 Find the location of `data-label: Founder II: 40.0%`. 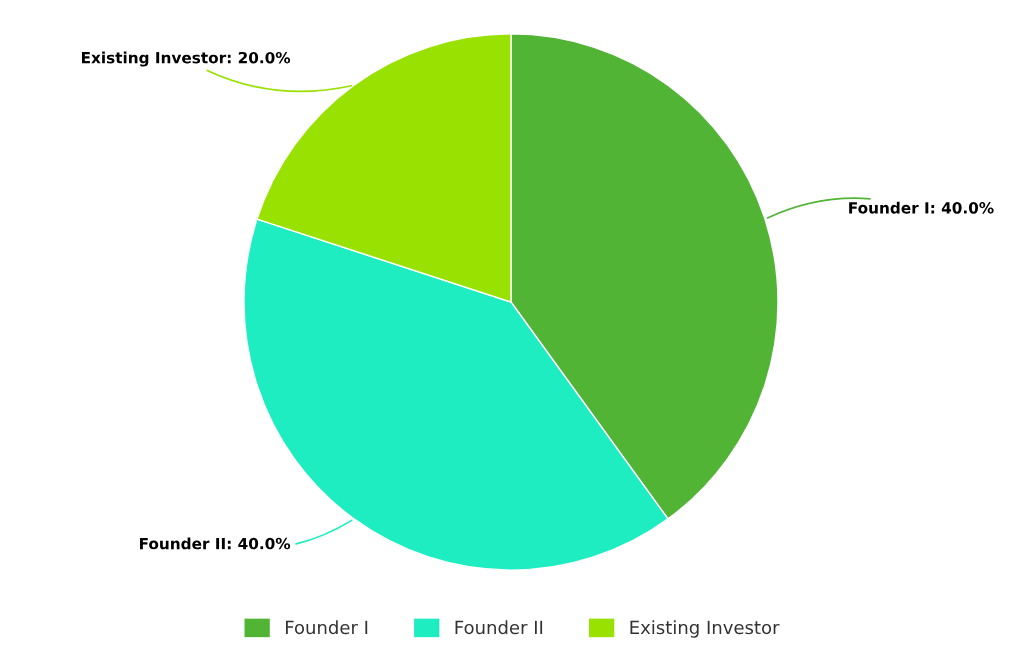

data-label: Founder II: 40.0% is located at coordinates (215, 543).